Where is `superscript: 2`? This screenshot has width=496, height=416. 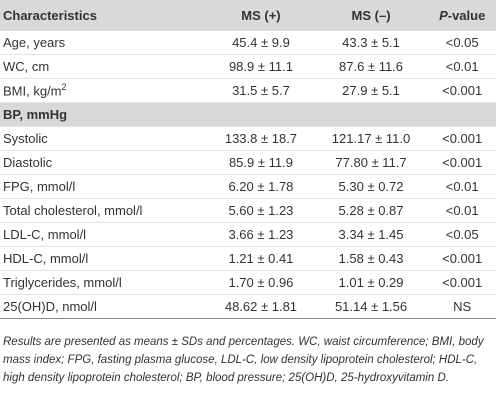 superscript: 2 is located at coordinates (64, 87).